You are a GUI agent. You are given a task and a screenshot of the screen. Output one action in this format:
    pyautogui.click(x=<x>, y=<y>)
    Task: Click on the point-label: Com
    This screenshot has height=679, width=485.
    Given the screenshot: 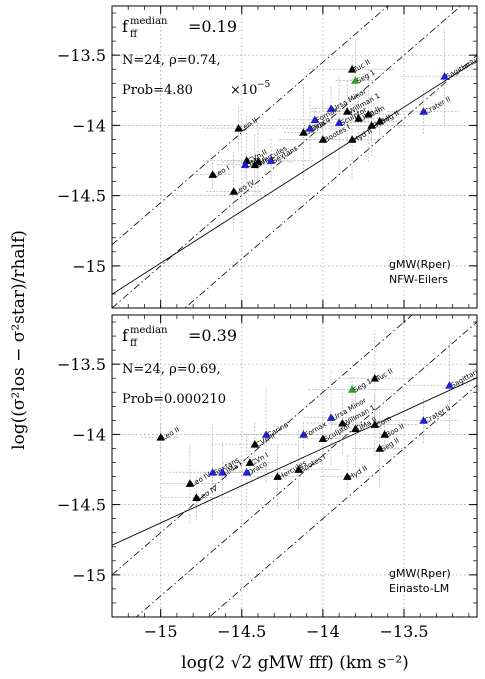 What is the action you would take?
    pyautogui.click(x=384, y=421)
    